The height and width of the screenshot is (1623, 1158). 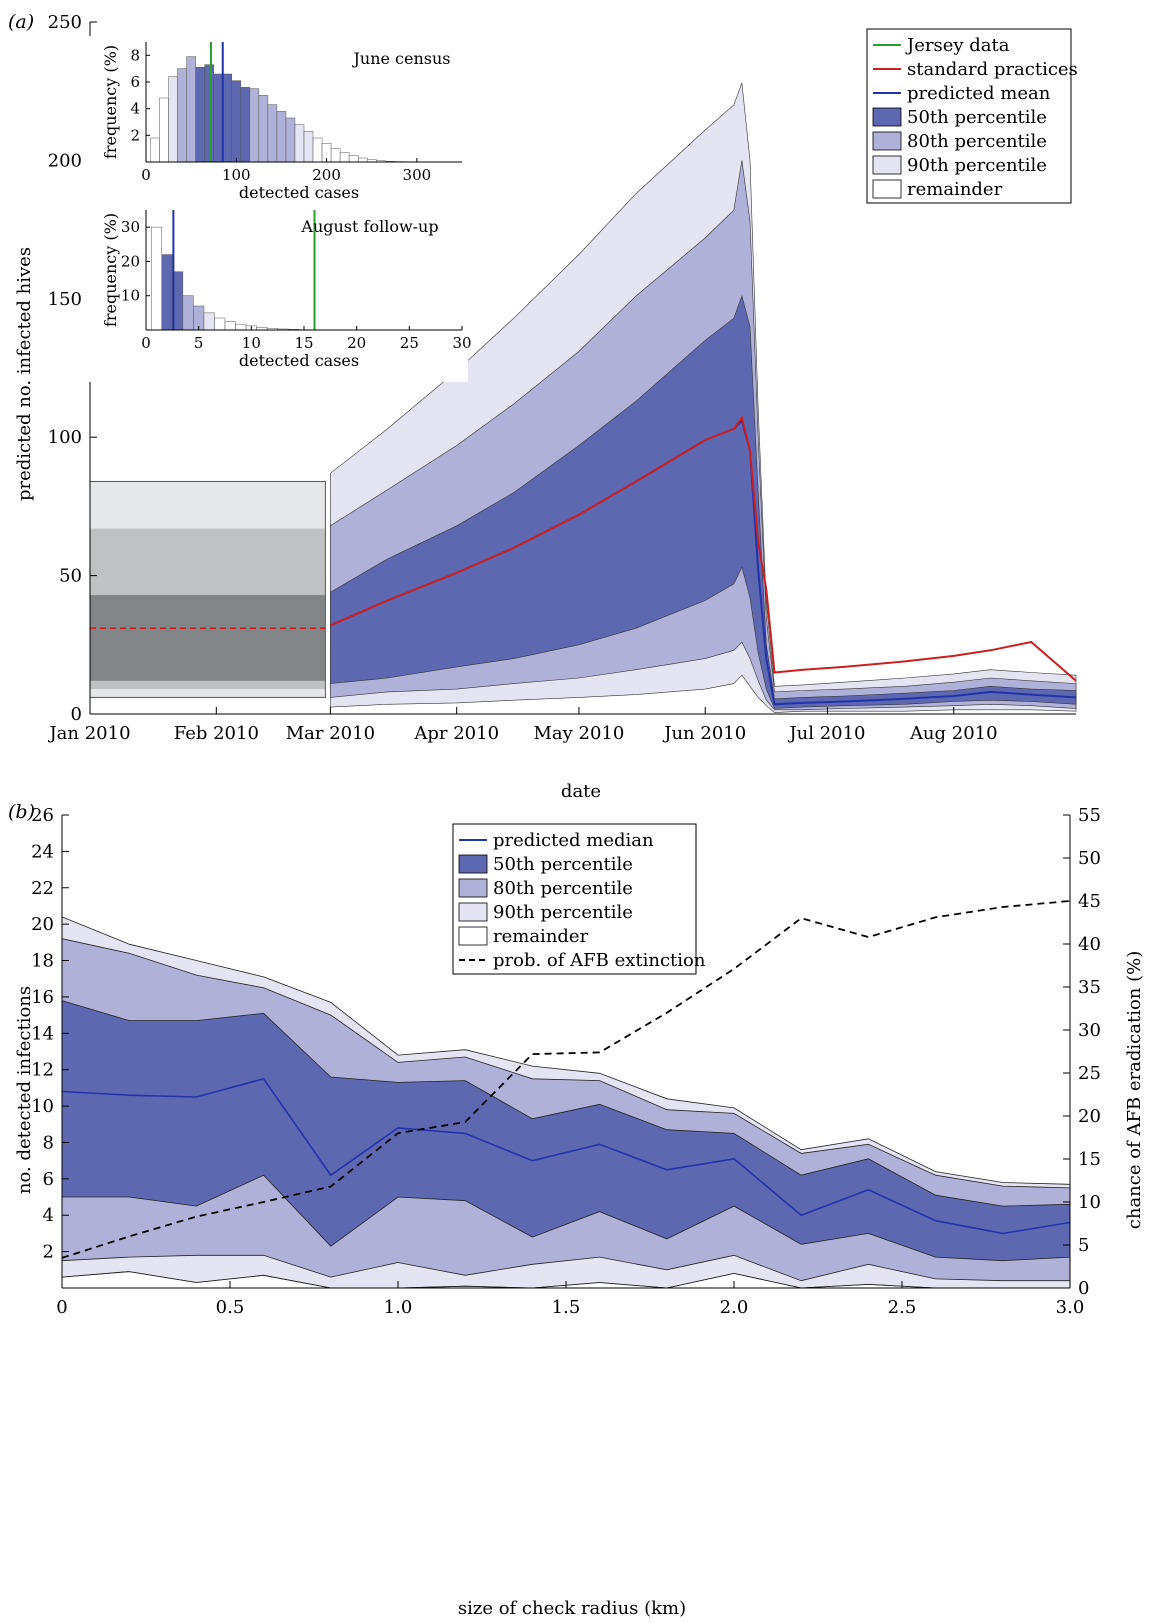 What do you see at coordinates (65, 299) in the screenshot?
I see `panel-a-y-tick-label: 150` at bounding box center [65, 299].